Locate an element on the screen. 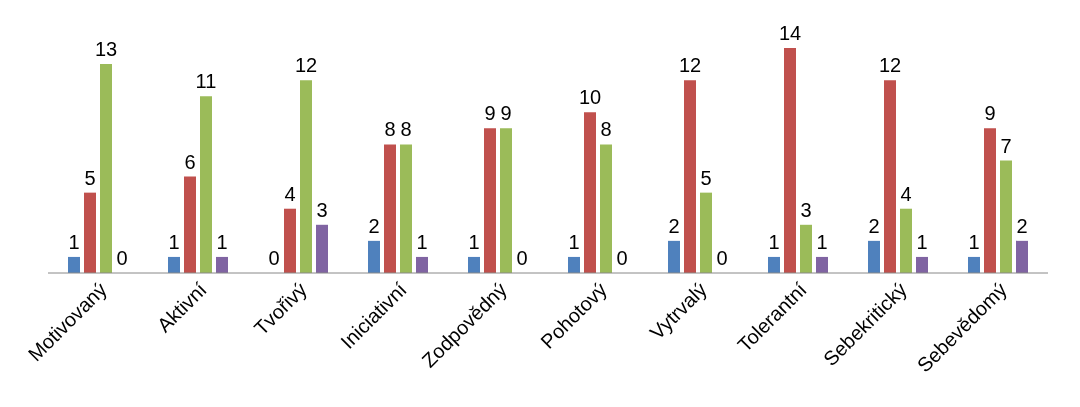  data-label: 7 is located at coordinates (1006, 145).